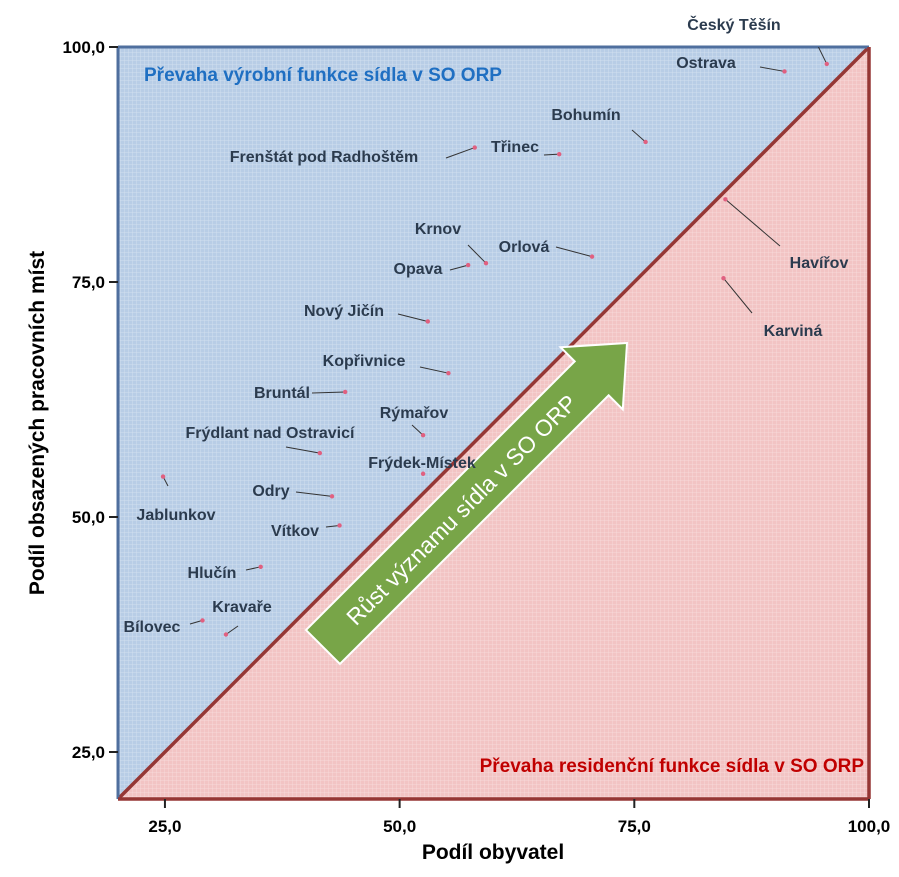 Image resolution: width=899 pixels, height=877 pixels. Describe the element at coordinates (793, 331) in the screenshot. I see `point-label: Karviná` at that location.